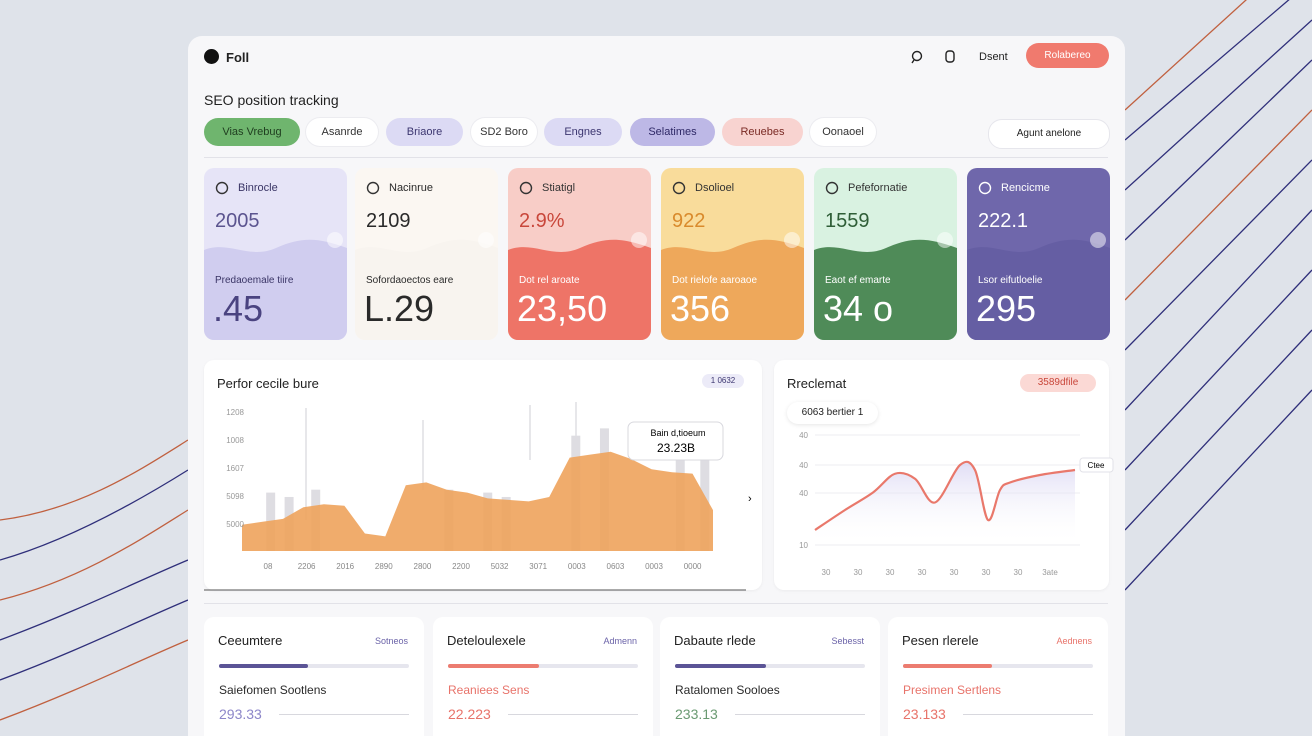 The height and width of the screenshot is (736, 1312). I want to click on badge: 1 0632, so click(723, 381).